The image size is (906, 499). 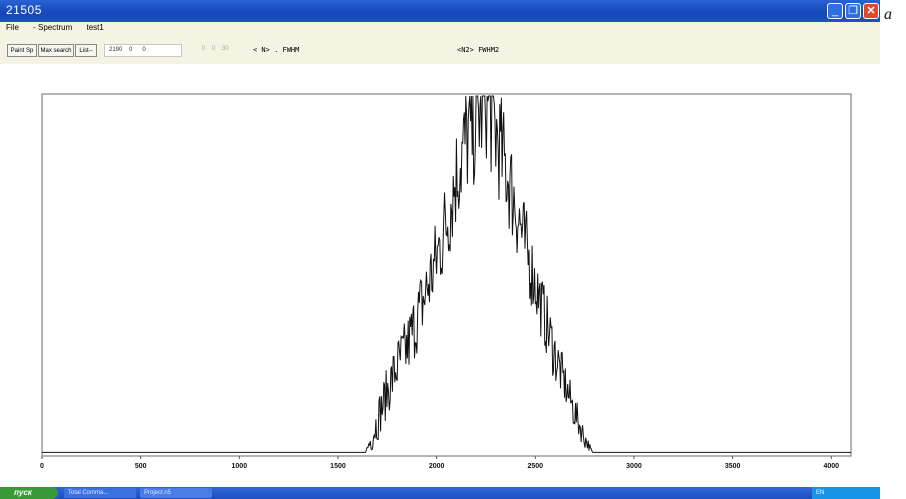 I want to click on window-title: 21505, so click(x=24, y=10).